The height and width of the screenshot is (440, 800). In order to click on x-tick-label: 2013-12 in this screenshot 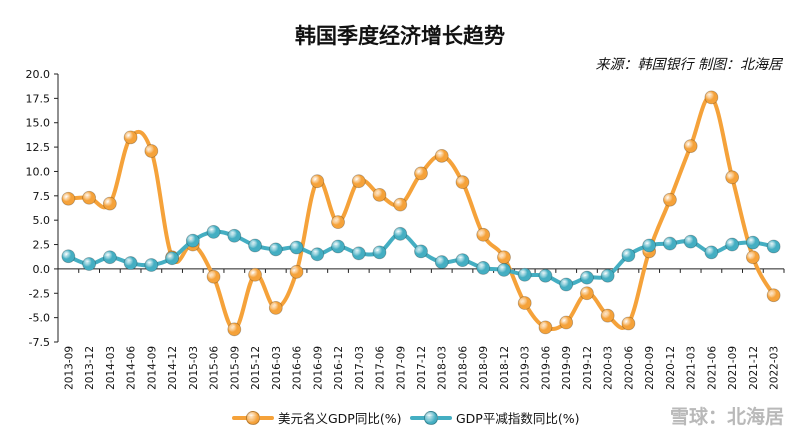, I will do `click(90, 368)`.